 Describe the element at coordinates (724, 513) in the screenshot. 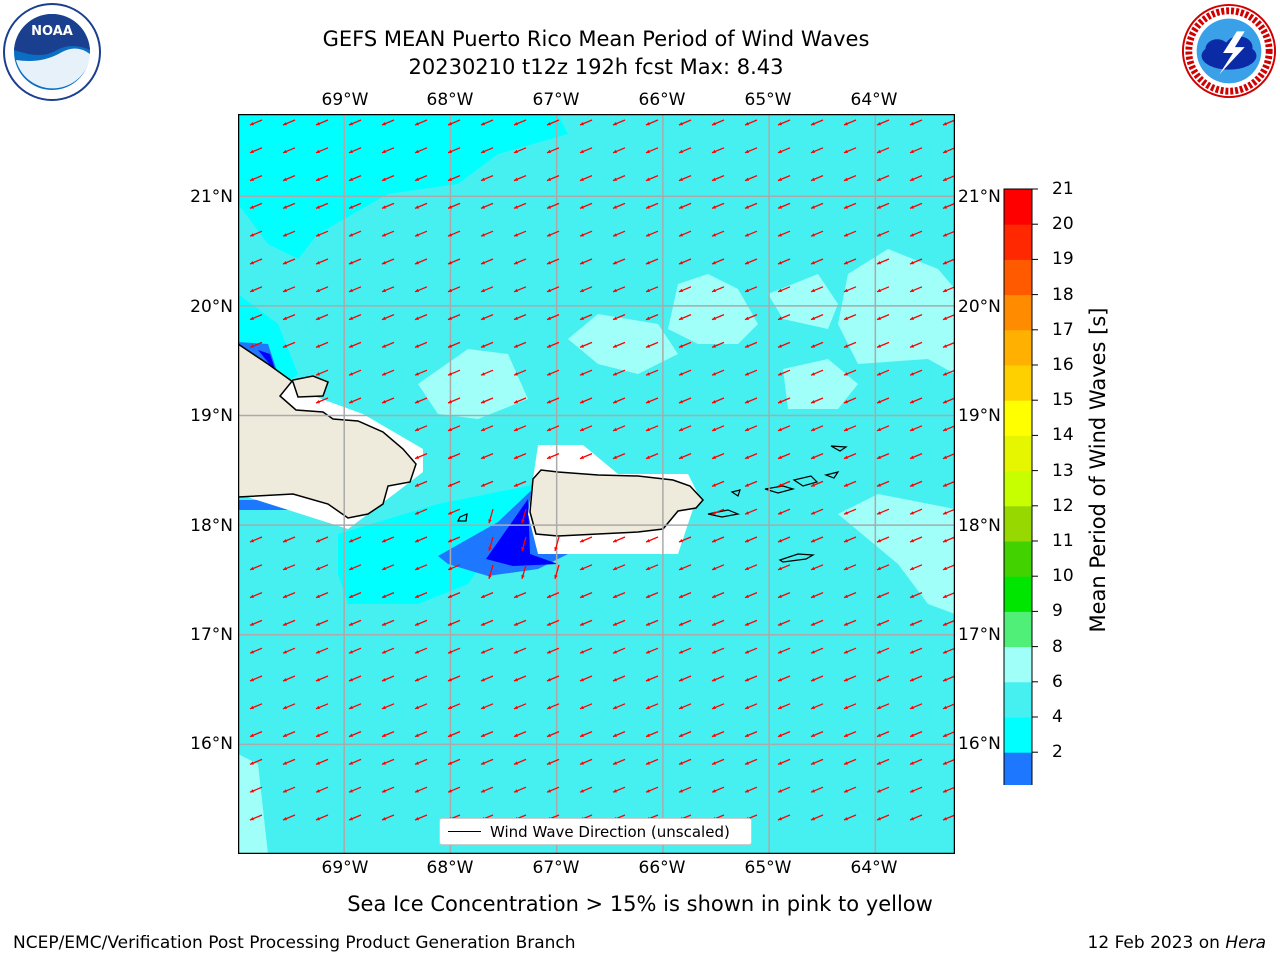

I see `island-vieques` at that location.